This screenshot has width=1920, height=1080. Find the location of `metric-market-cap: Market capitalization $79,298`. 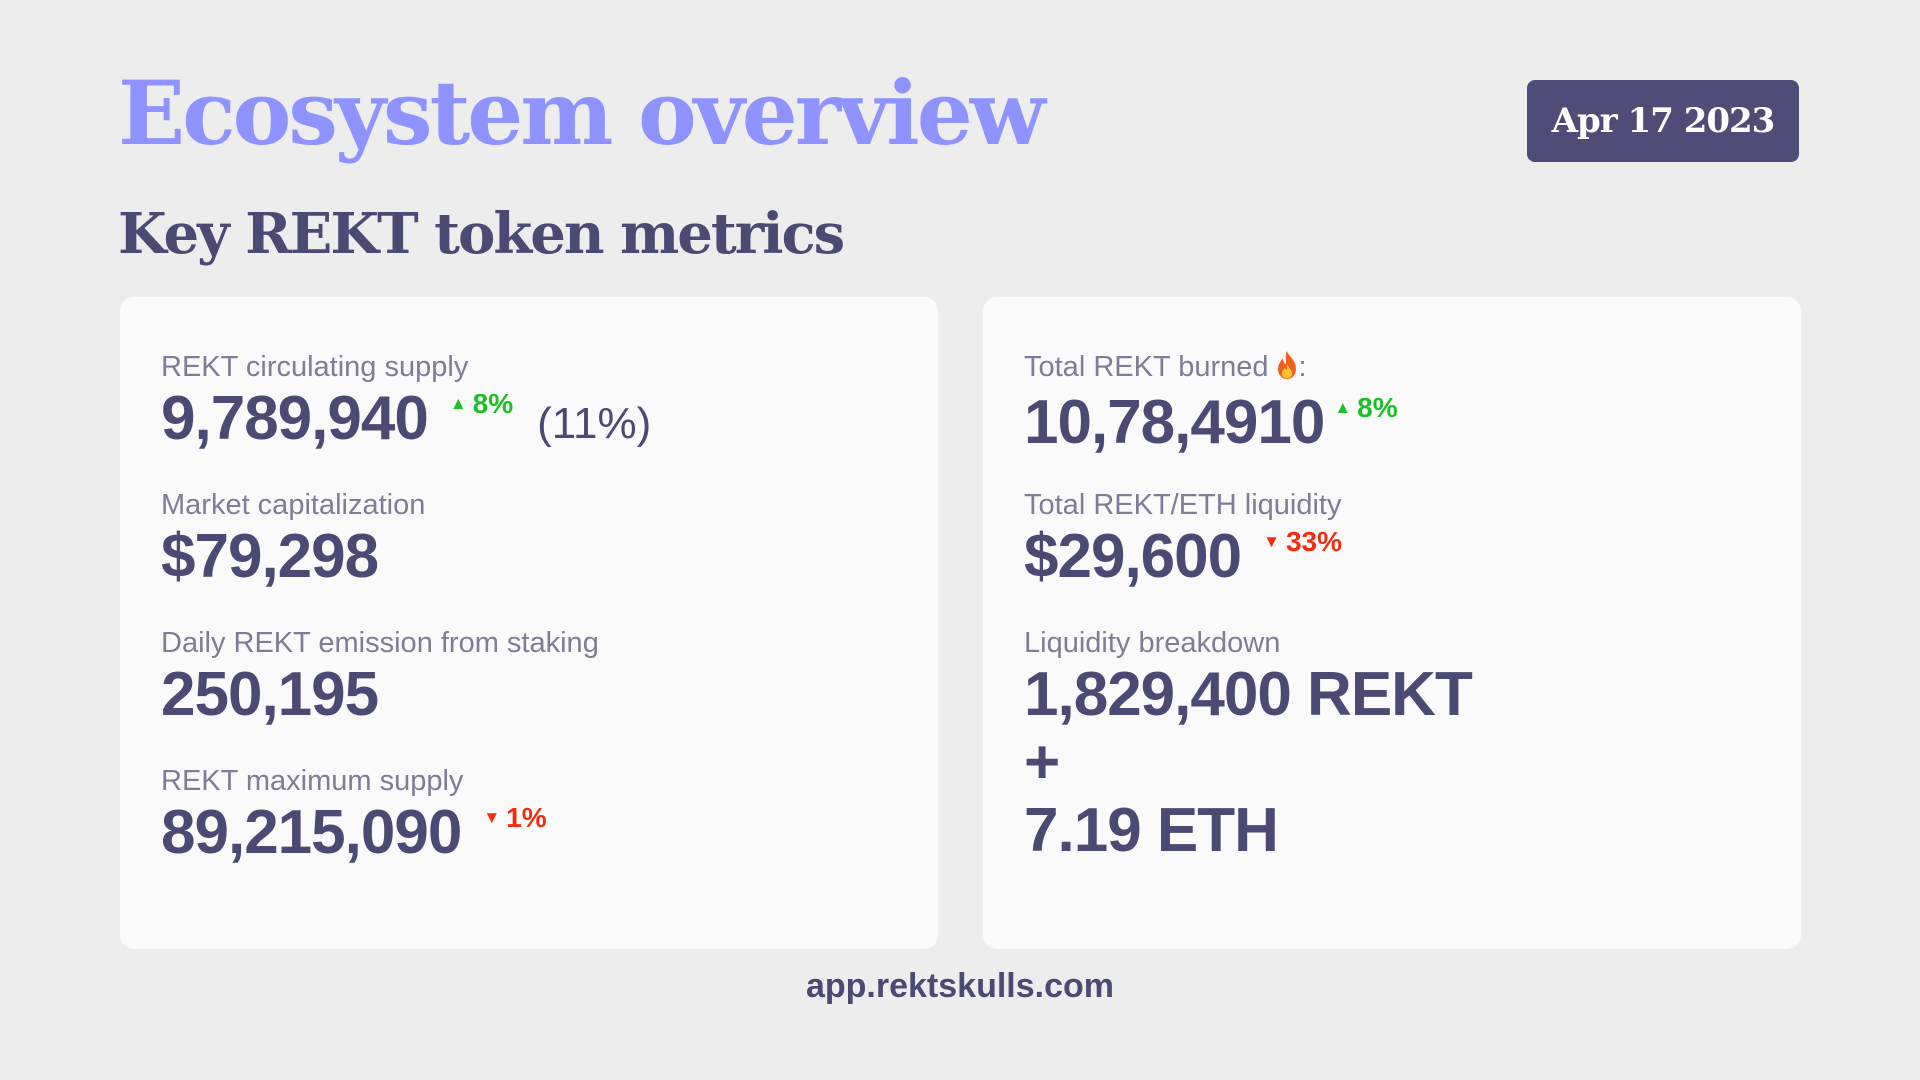

metric-market-cap: Market capitalization $79,298 is located at coordinates (293, 539).